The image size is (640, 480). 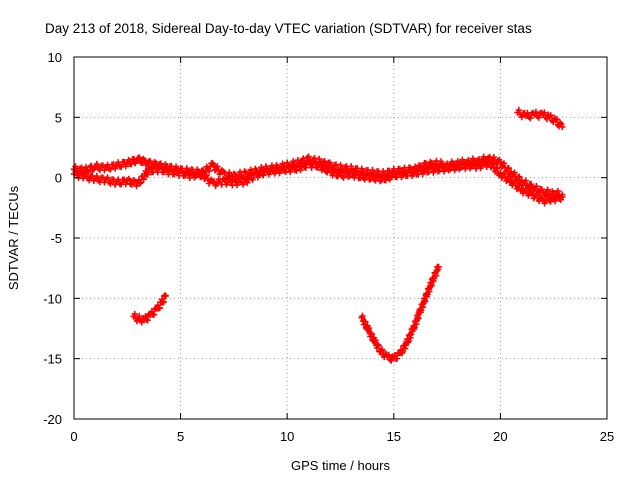 What do you see at coordinates (400, 313) in the screenshot?
I see `series-afternoon-dip` at bounding box center [400, 313].